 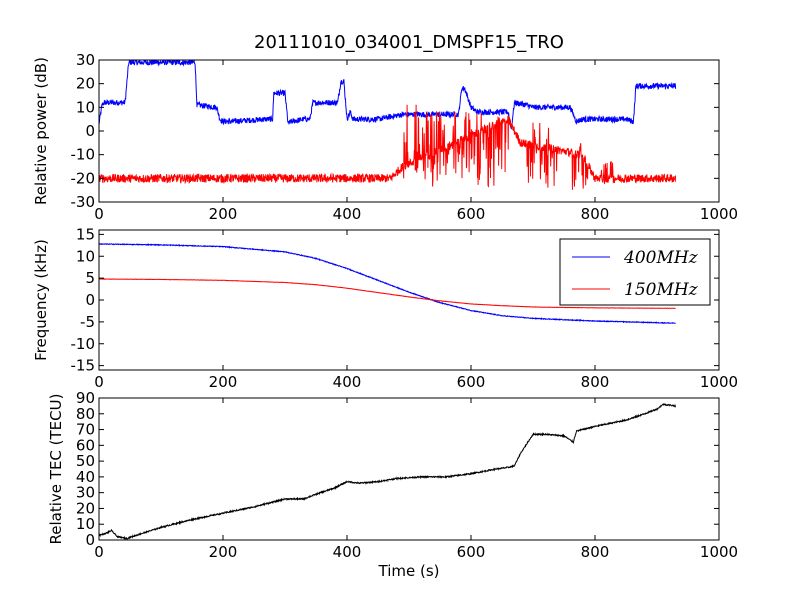 What do you see at coordinates (409, 571) in the screenshot?
I see `x-axis-label: Time (s)` at bounding box center [409, 571].